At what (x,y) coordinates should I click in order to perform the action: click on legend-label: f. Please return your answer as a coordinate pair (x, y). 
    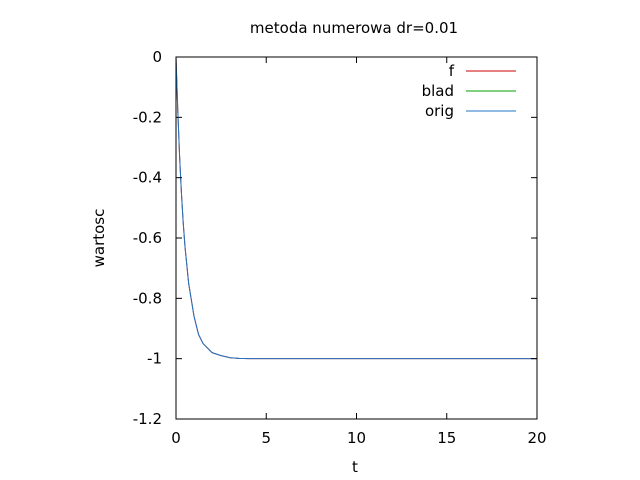
    Looking at the image, I should click on (452, 71).